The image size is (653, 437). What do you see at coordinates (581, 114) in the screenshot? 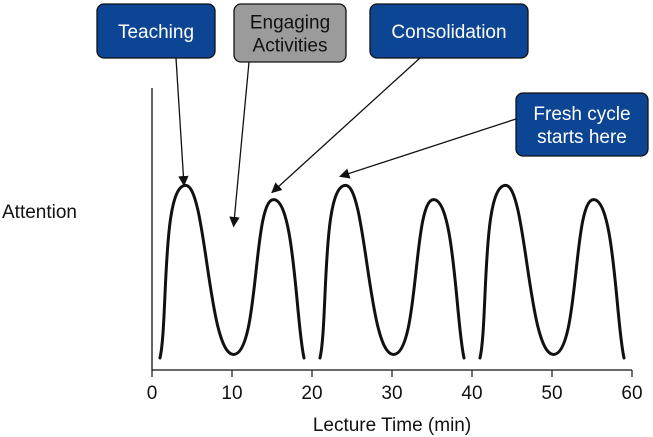
I see `annotation-text: Fresh cycle` at bounding box center [581, 114].